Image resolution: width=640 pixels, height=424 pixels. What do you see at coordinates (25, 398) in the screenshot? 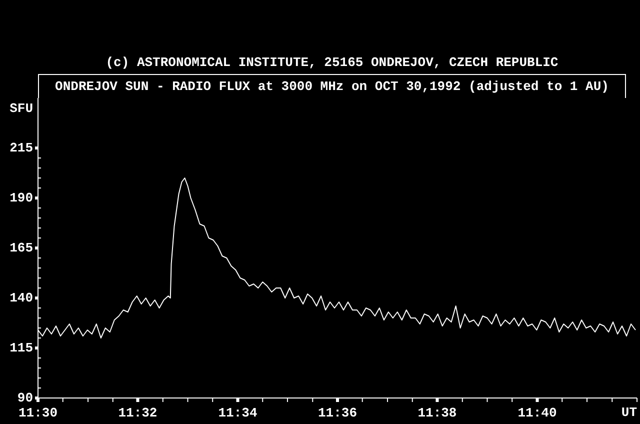
I see `y-tick-label: 90` at bounding box center [25, 398].